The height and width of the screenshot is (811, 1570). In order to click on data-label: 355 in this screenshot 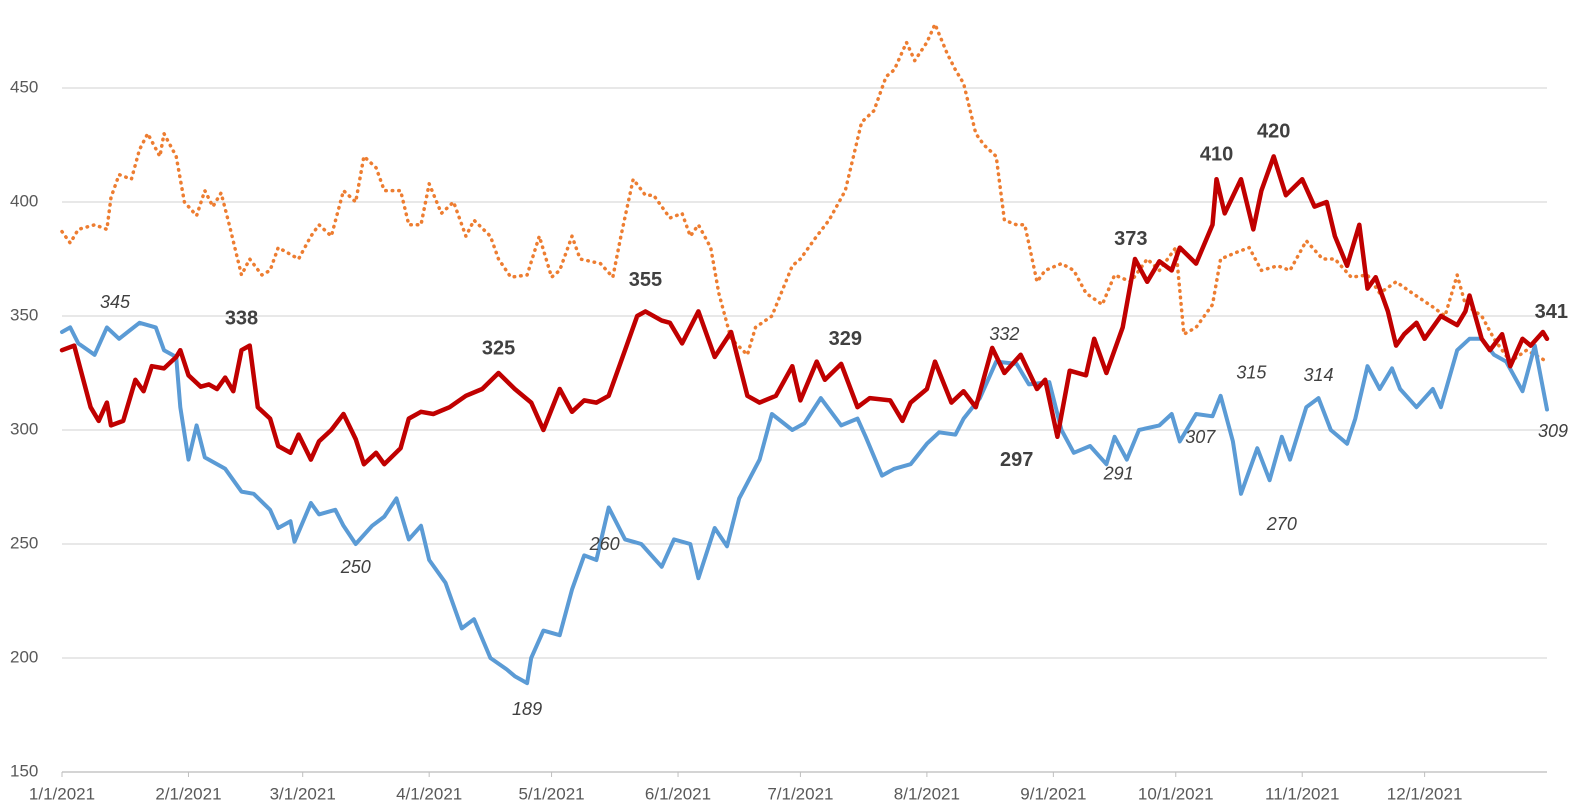, I will do `click(645, 280)`.